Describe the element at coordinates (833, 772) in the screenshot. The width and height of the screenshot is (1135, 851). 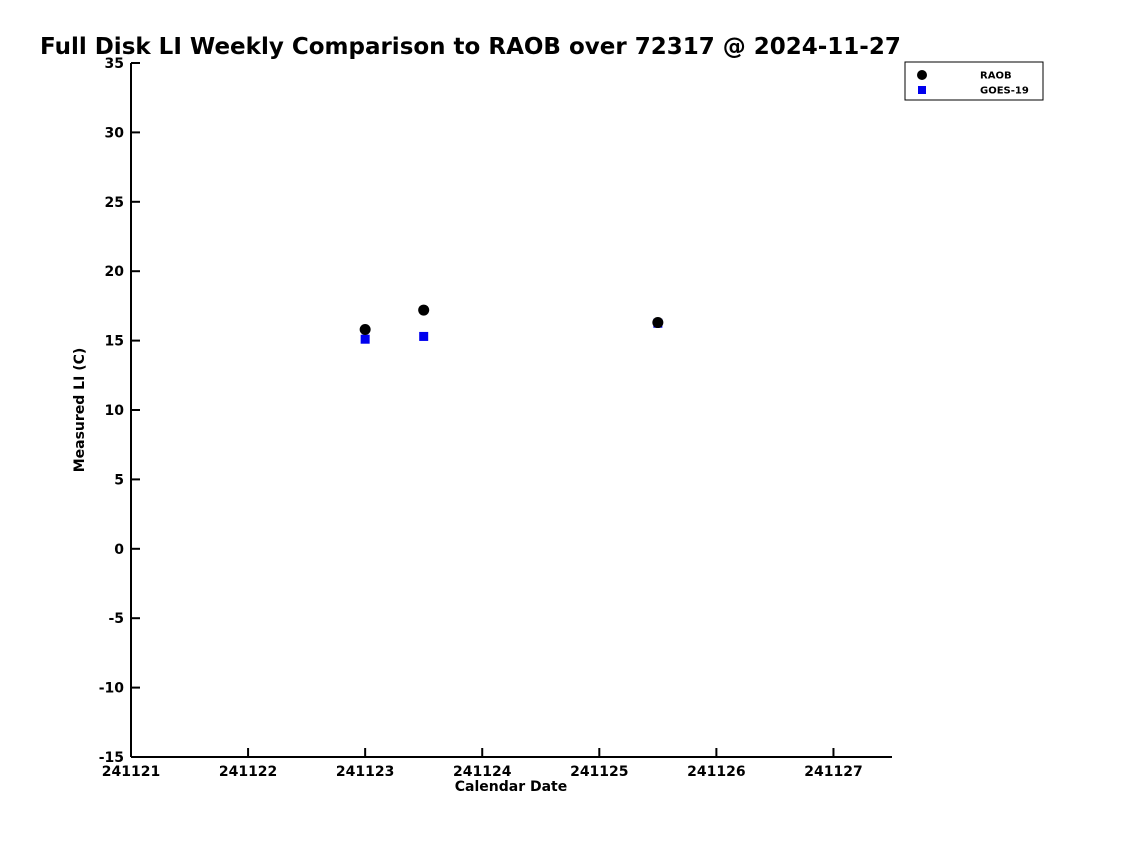
I see `x-tick-label: 241127` at that location.